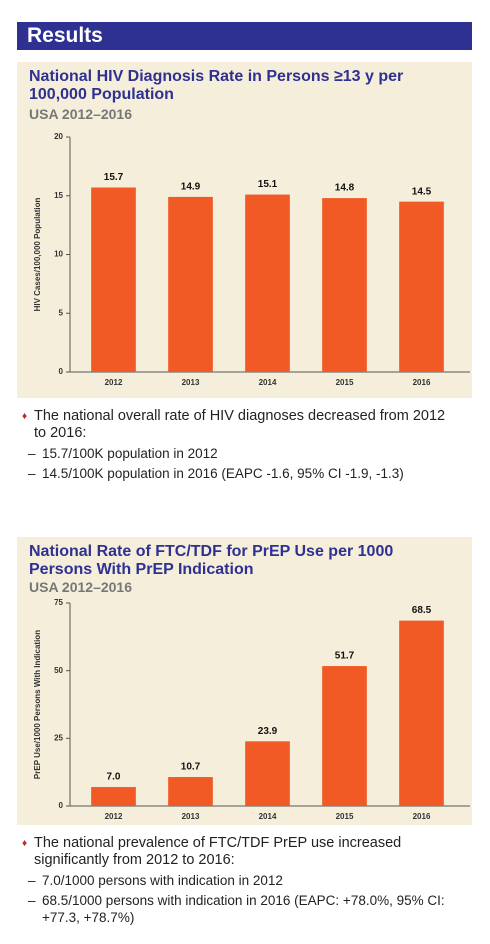 The image size is (490, 944). Describe the element at coordinates (268, 184) in the screenshot. I see `value-label: 15.1` at that location.